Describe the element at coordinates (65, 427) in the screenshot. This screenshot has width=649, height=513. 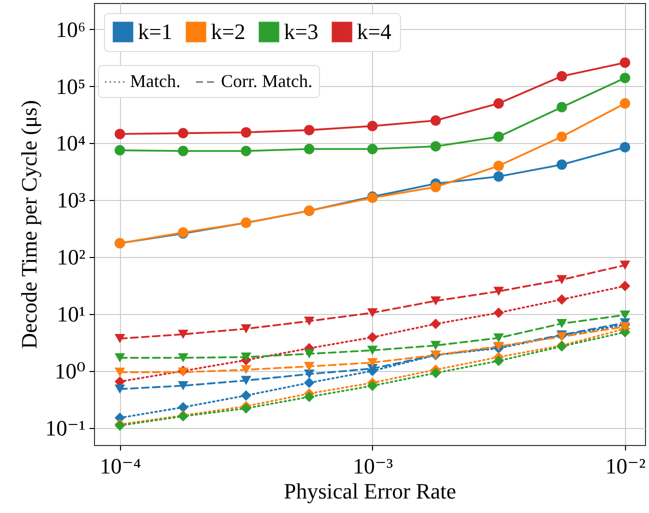
I see `y-tick-label: 10⁻¹` at that location.